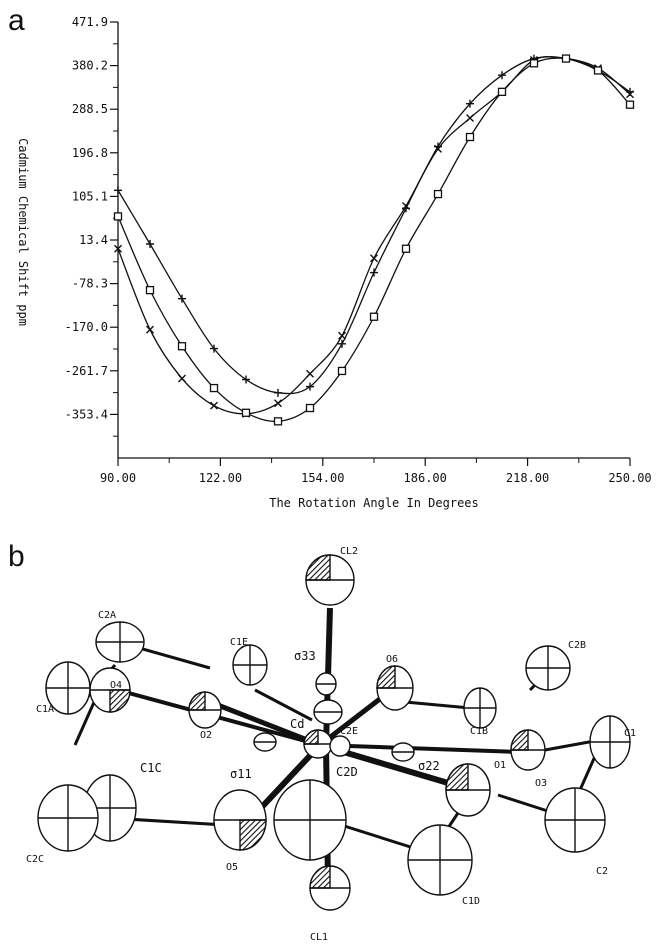 This screenshot has width=664, height=947. What do you see at coordinates (35, 859) in the screenshot?
I see `label-c2c: C2C` at bounding box center [35, 859].